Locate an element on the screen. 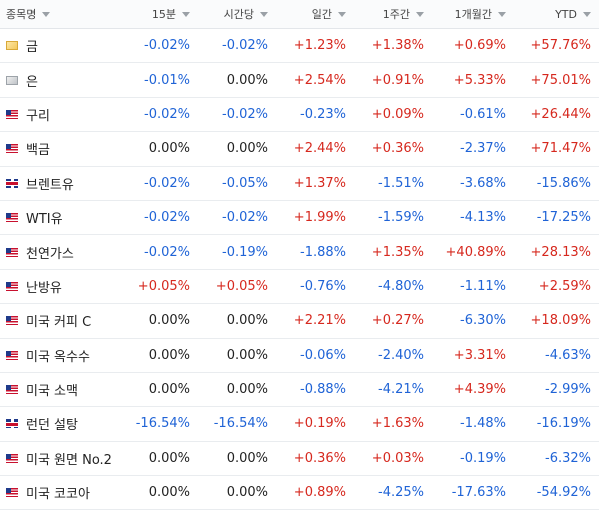 This screenshot has height=510, width=599. commodity-name: 난방유 is located at coordinates (44, 288).